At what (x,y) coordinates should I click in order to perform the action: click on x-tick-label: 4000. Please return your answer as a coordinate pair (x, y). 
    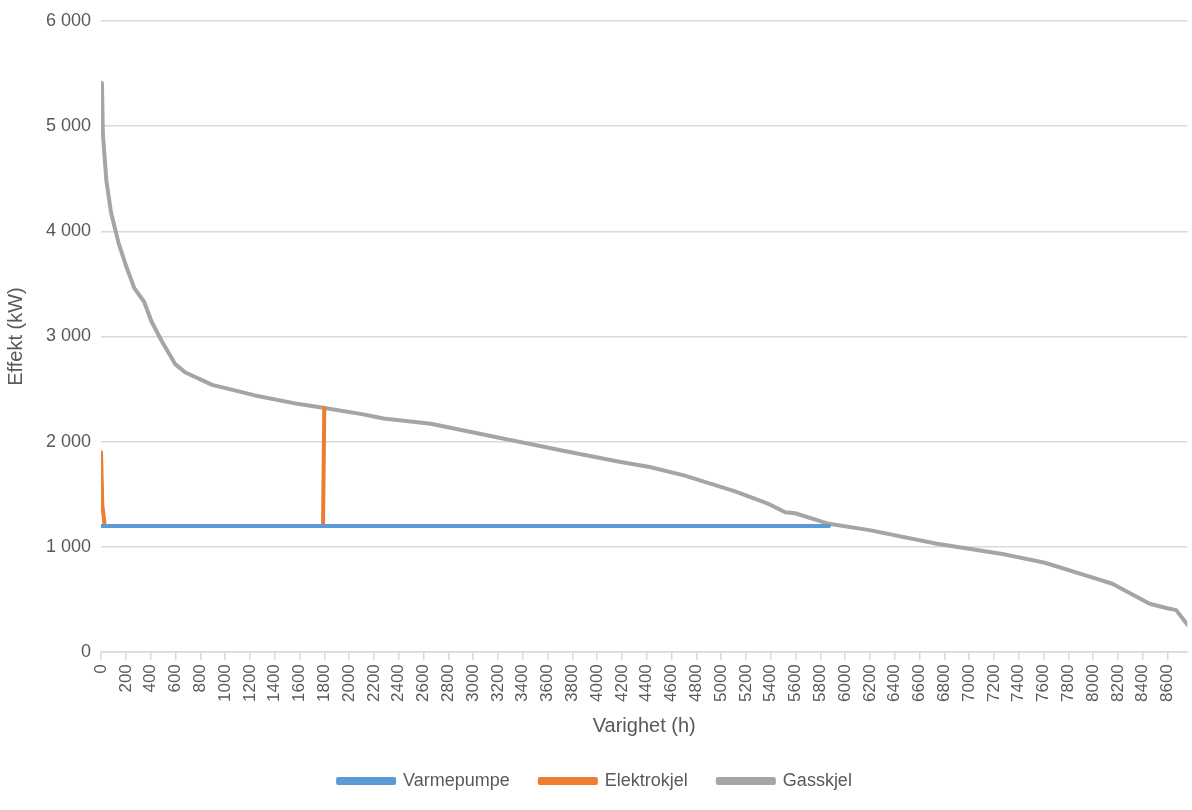
    Looking at the image, I should click on (596, 683).